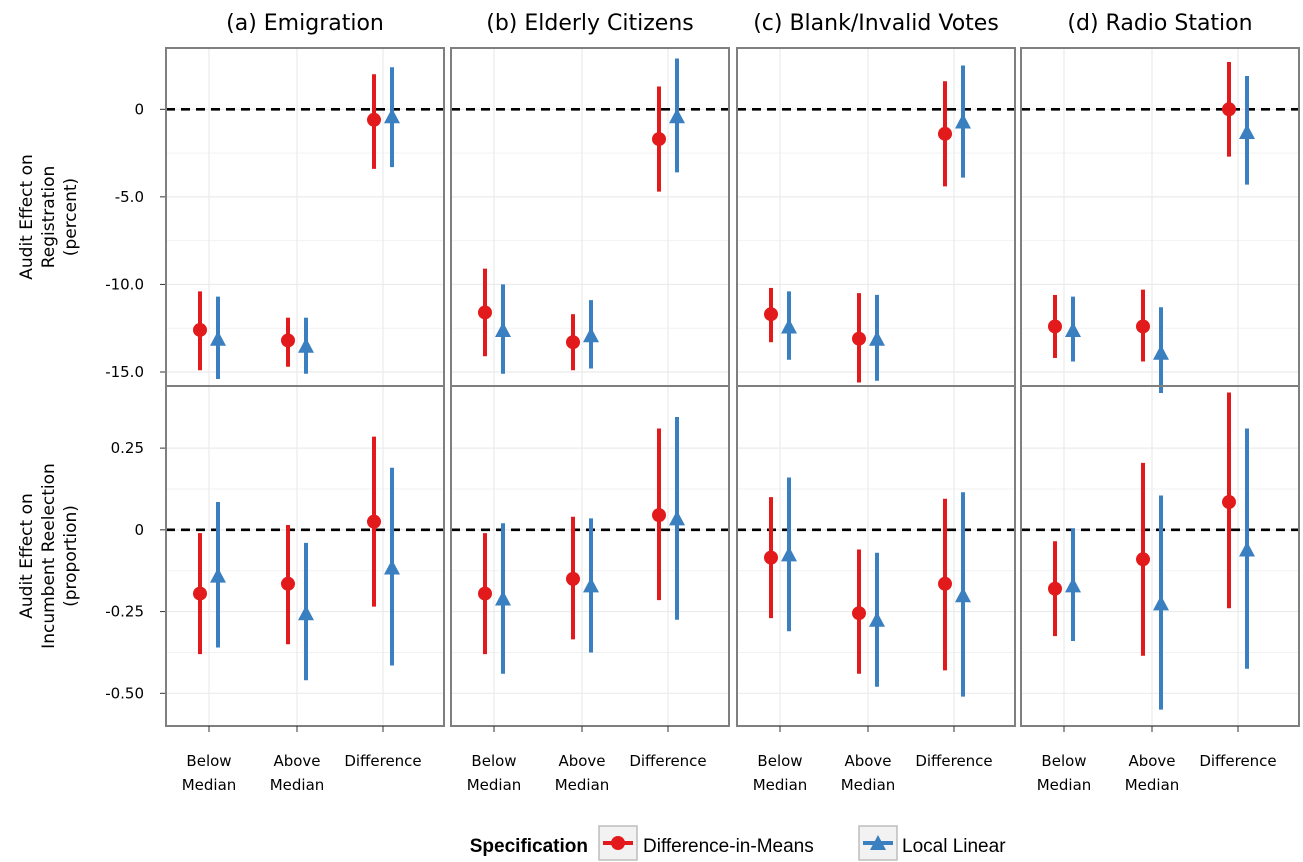 This screenshot has width=1303, height=862. What do you see at coordinates (124, 612) in the screenshot?
I see `y-tick-label: -0.25` at bounding box center [124, 612].